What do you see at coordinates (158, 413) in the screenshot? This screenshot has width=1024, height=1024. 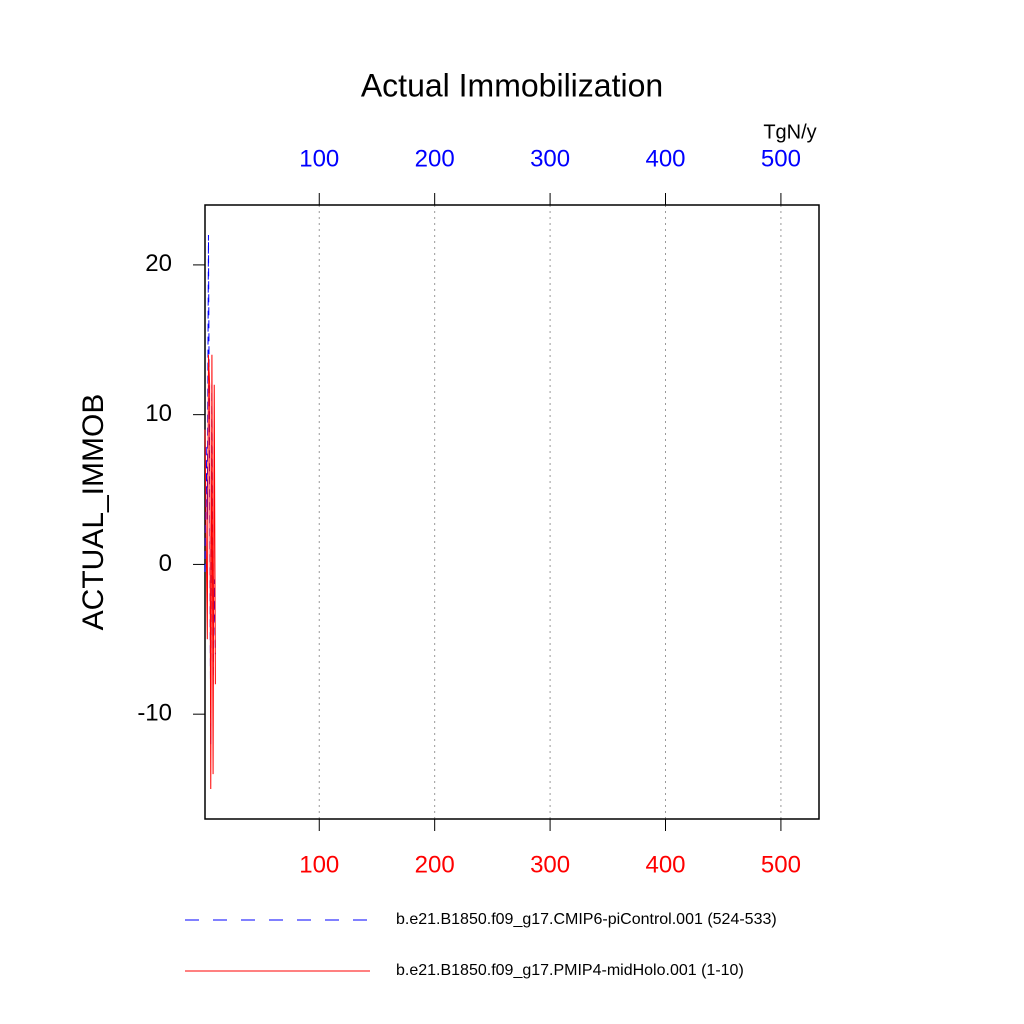 I see `y-tick-label: 10` at bounding box center [158, 413].